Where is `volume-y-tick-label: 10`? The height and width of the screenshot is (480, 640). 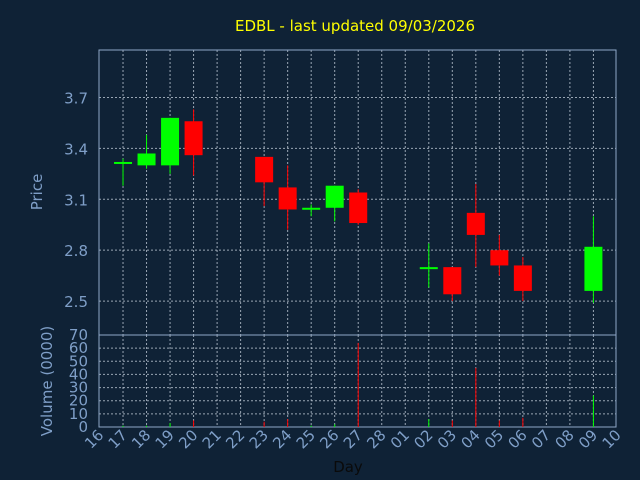
volume-y-tick-label: 10 is located at coordinates (78, 414).